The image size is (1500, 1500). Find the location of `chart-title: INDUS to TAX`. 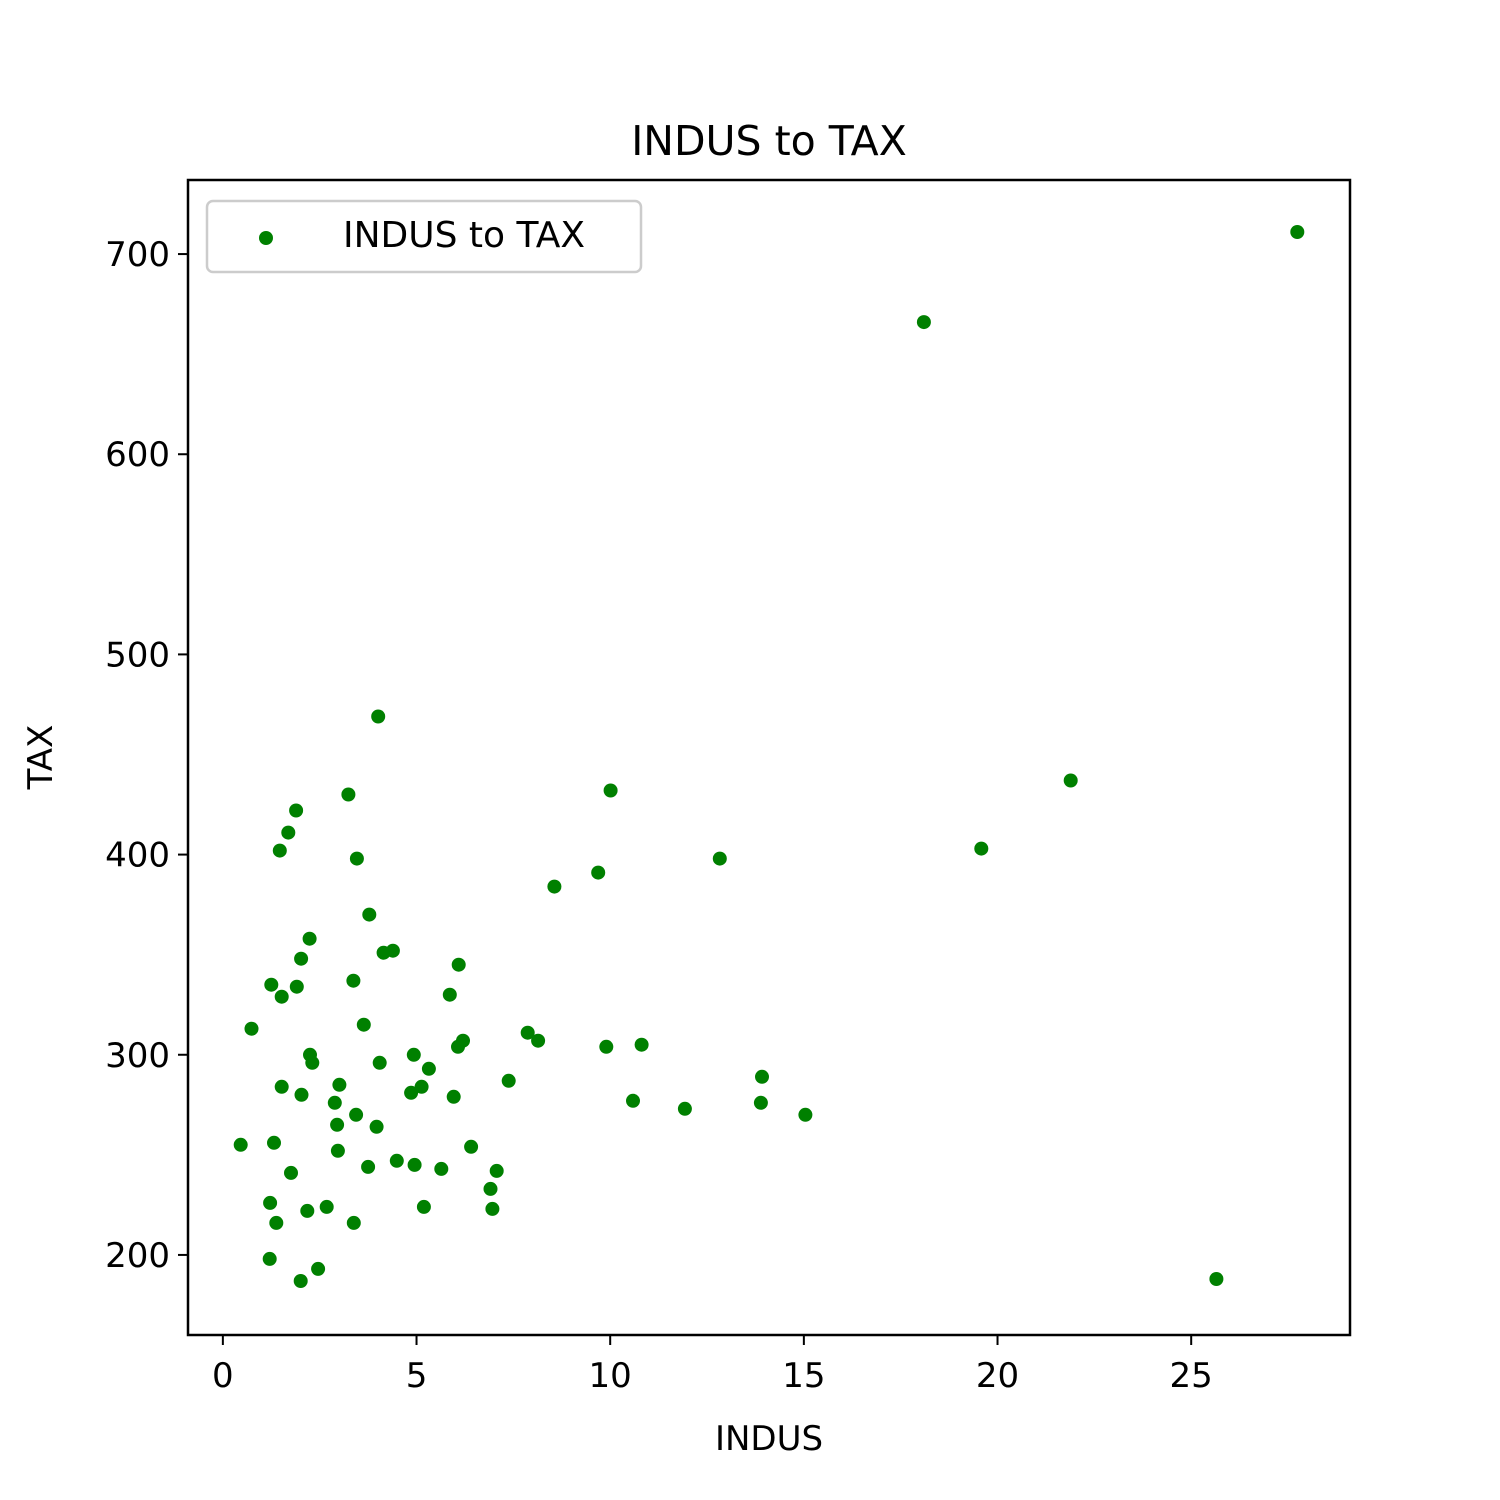

chart-title: INDUS to TAX is located at coordinates (769, 141).